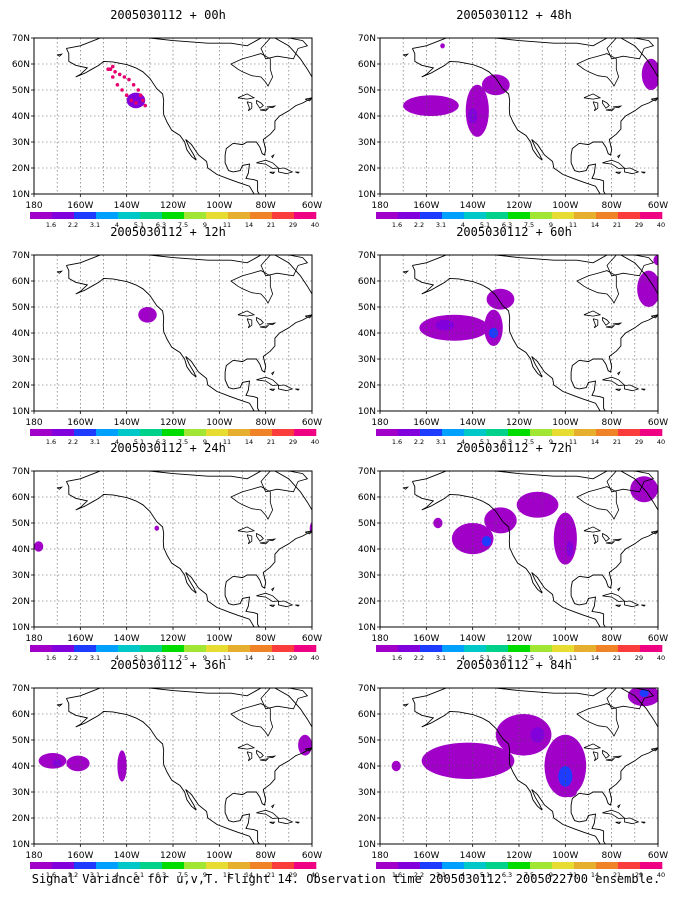  What do you see at coordinates (573, 225) in the screenshot?
I see `colorbar-label: 11` at bounding box center [573, 225].